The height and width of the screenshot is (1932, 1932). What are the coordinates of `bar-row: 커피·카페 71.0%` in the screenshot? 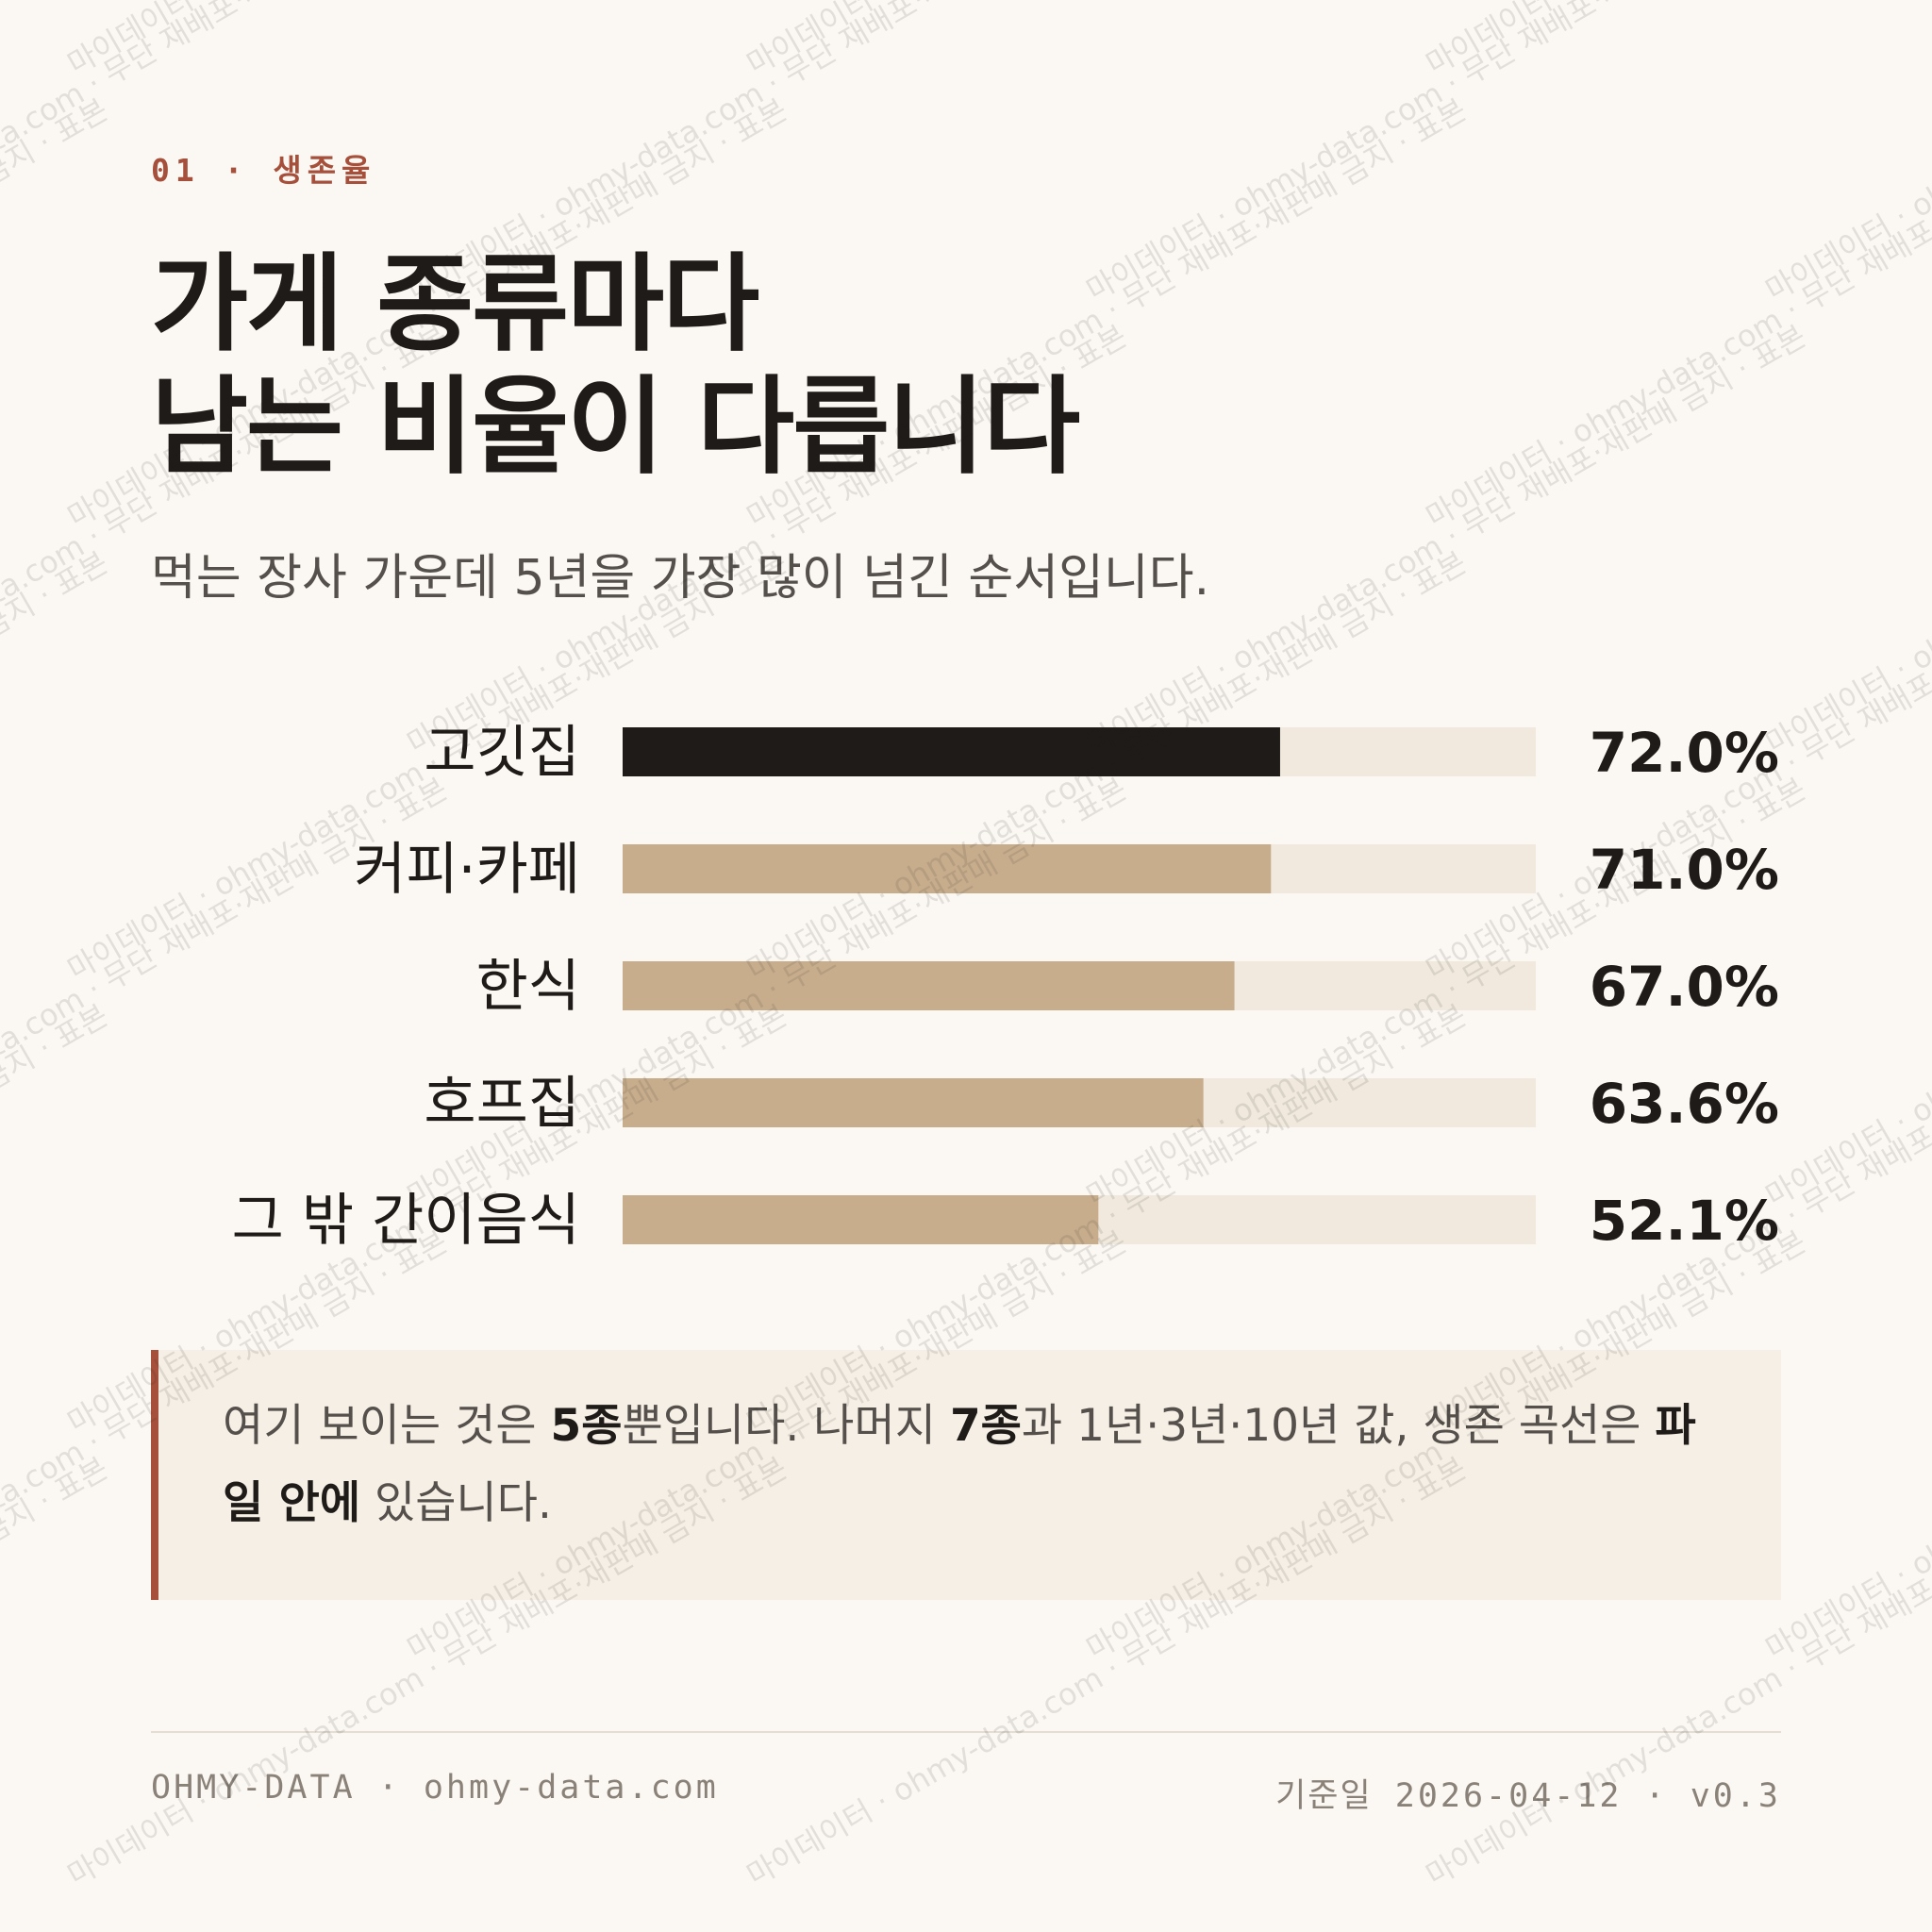 It's located at (1066, 870).